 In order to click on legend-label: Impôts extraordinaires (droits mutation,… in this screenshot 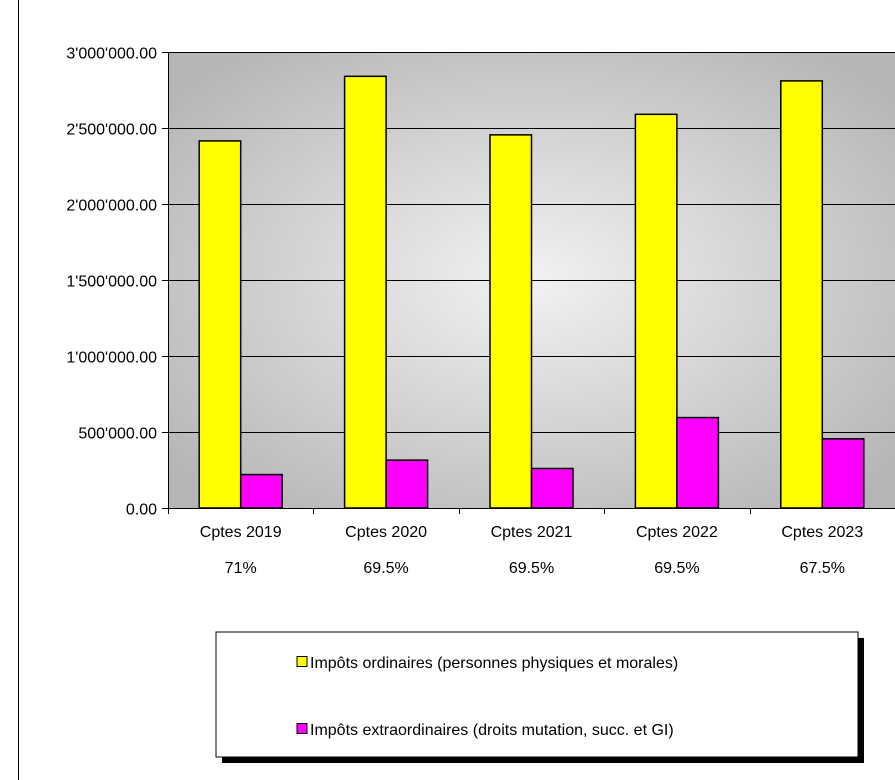, I will do `click(492, 730)`.